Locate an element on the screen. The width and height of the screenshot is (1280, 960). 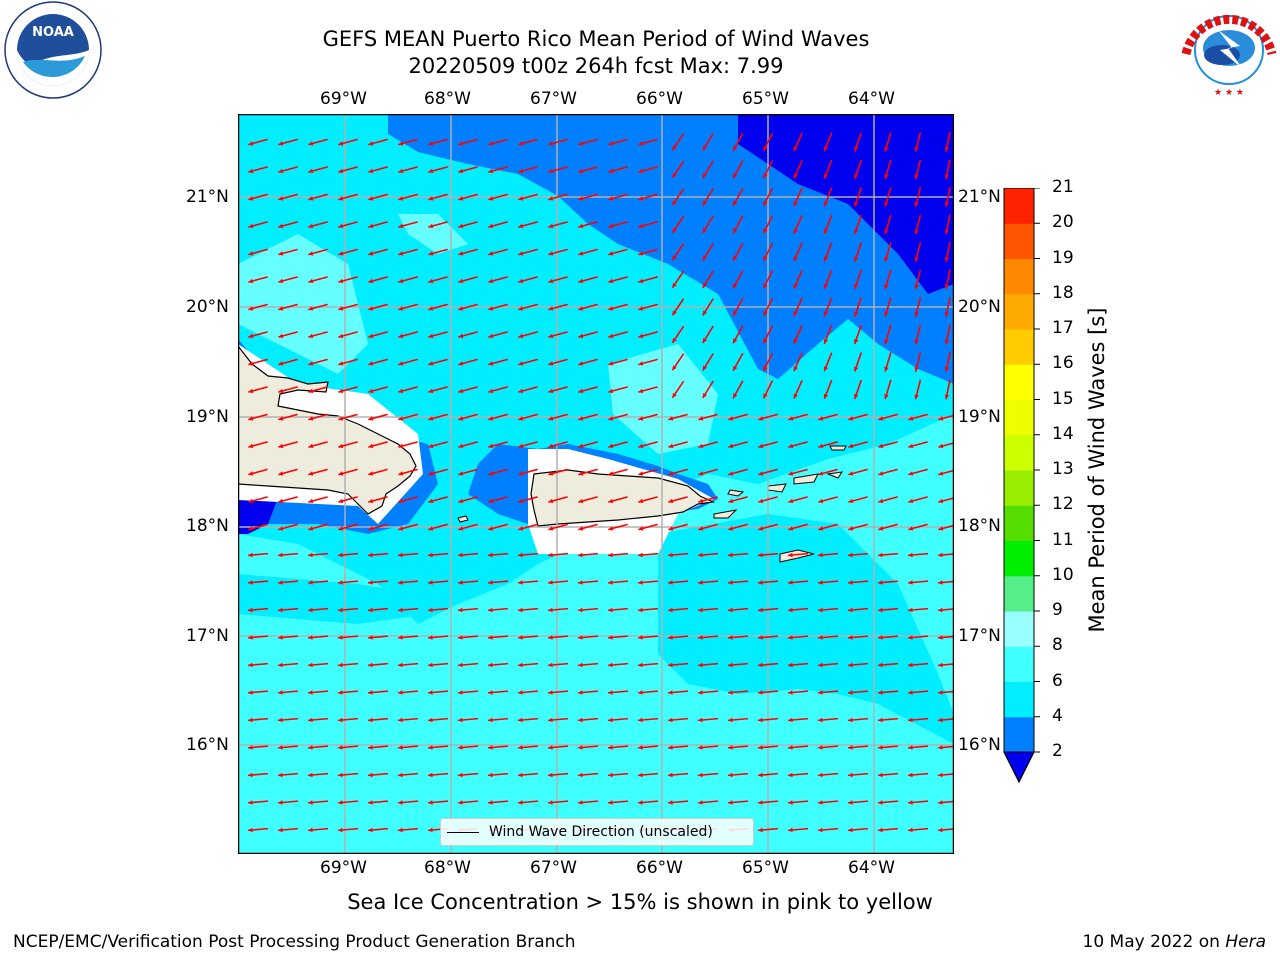
colorbar-tick-label: 12 is located at coordinates (1063, 504).